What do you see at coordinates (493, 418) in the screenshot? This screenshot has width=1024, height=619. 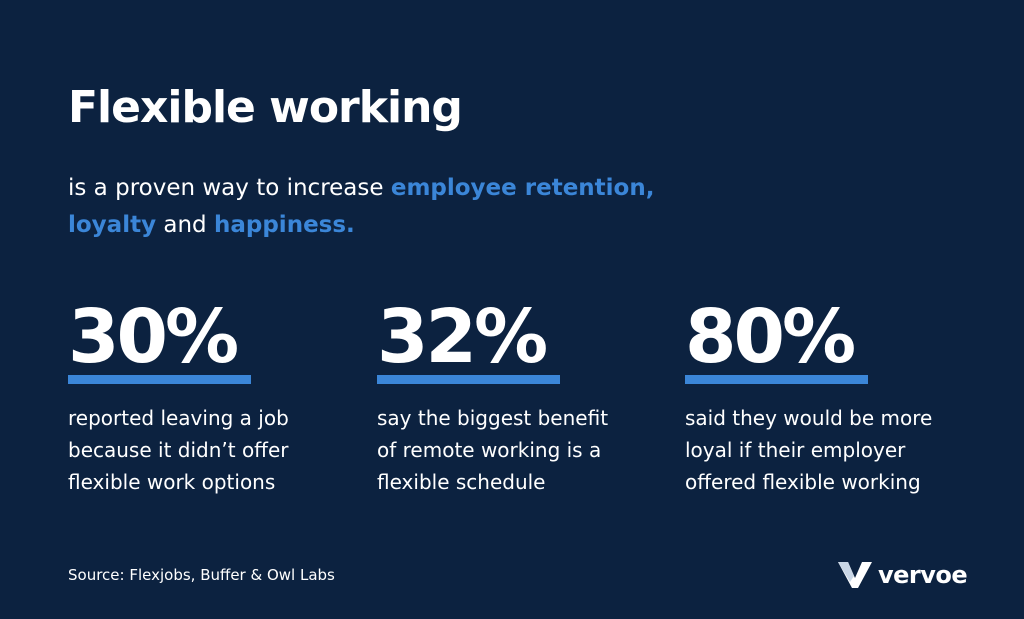 I see `stat-description-line: say the biggest benefit` at bounding box center [493, 418].